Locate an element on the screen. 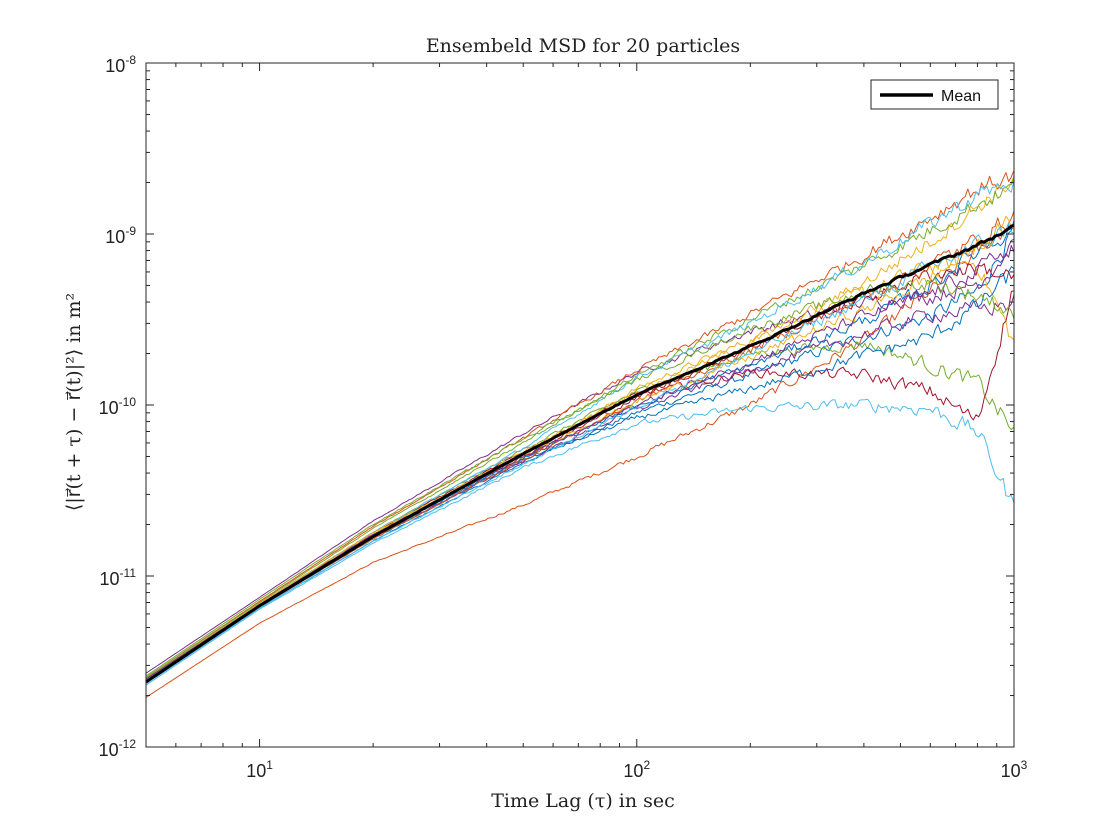 Image resolution: width=1120 pixels, height=840 pixels. x-tick-labels: 10¹ 10² 10³ is located at coordinates (636, 769).